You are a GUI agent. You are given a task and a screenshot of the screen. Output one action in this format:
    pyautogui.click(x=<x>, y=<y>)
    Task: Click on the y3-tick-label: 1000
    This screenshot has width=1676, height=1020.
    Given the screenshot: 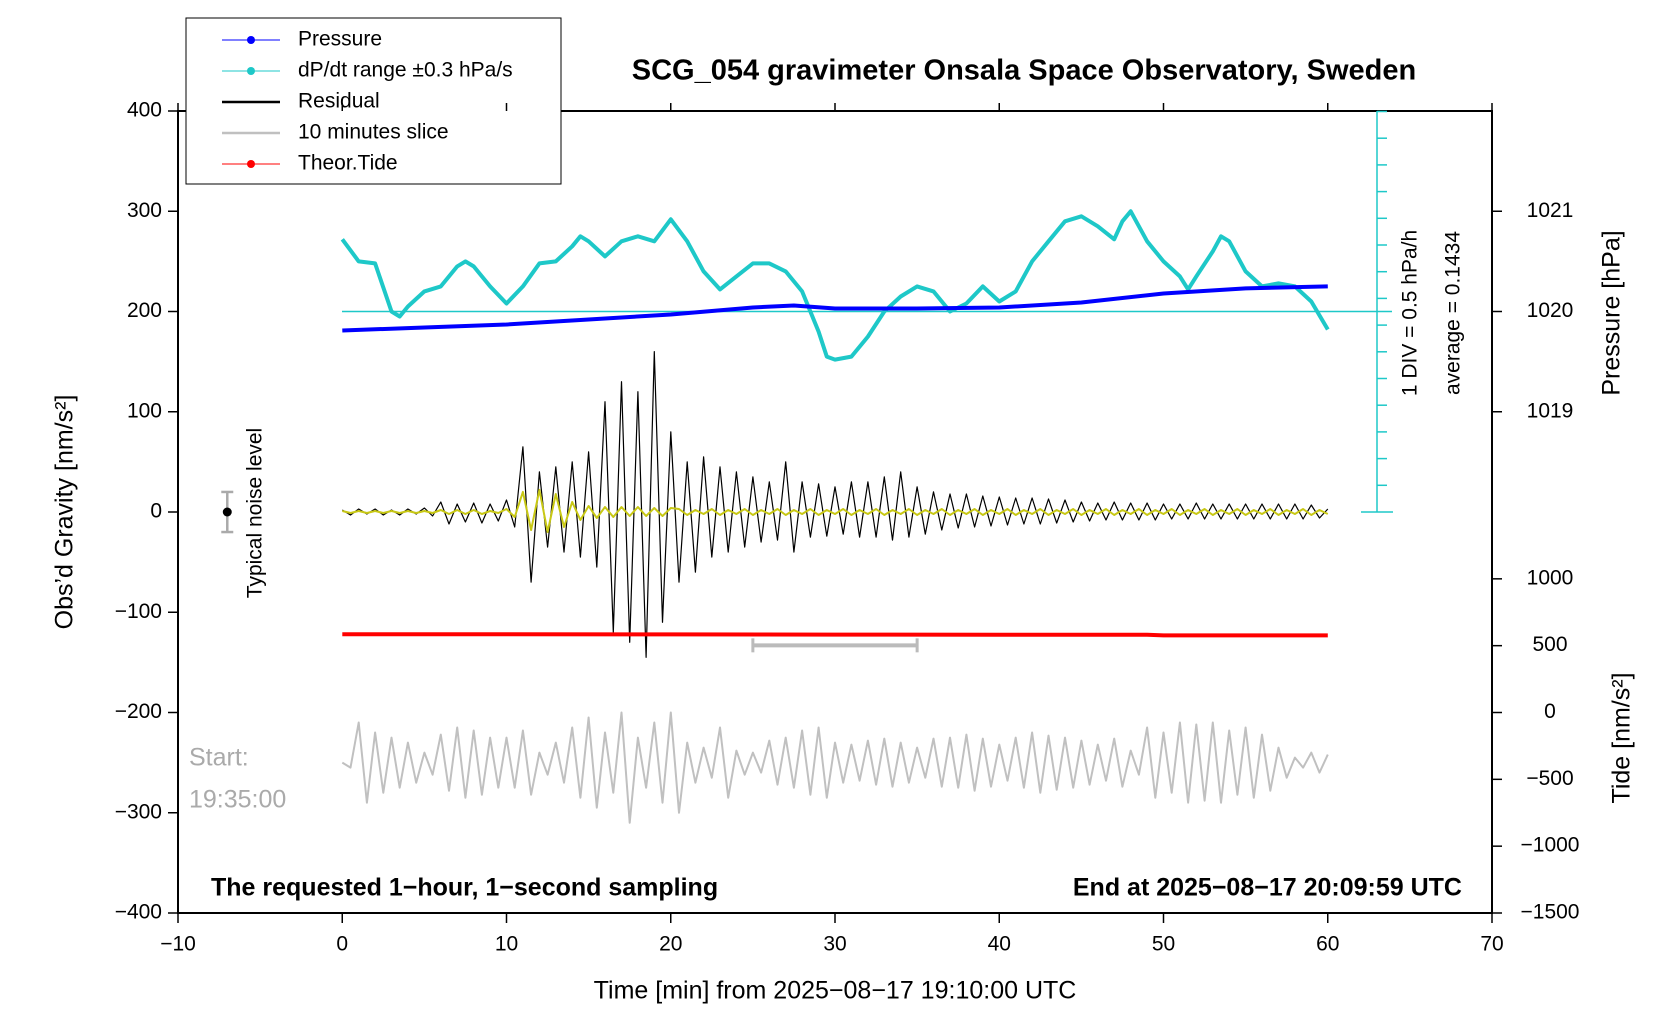 What is the action you would take?
    pyautogui.click(x=1550, y=577)
    